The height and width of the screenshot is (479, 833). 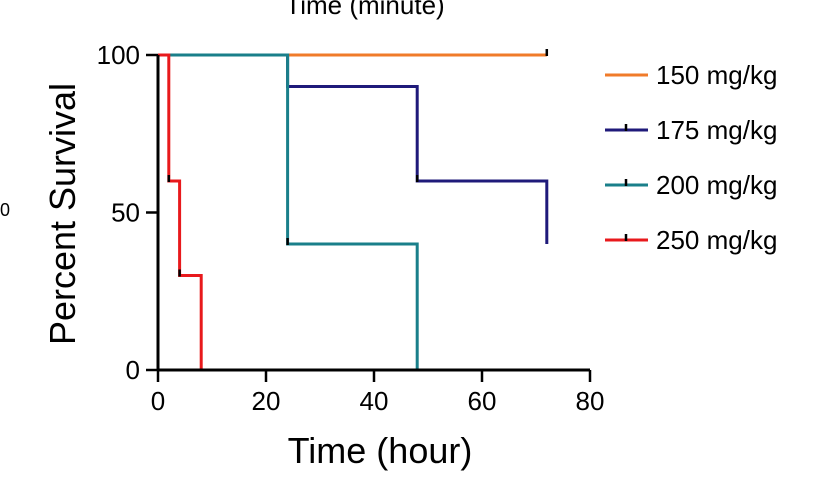 What do you see at coordinates (716, 240) in the screenshot?
I see `legend-label: 250 mg/kg` at bounding box center [716, 240].